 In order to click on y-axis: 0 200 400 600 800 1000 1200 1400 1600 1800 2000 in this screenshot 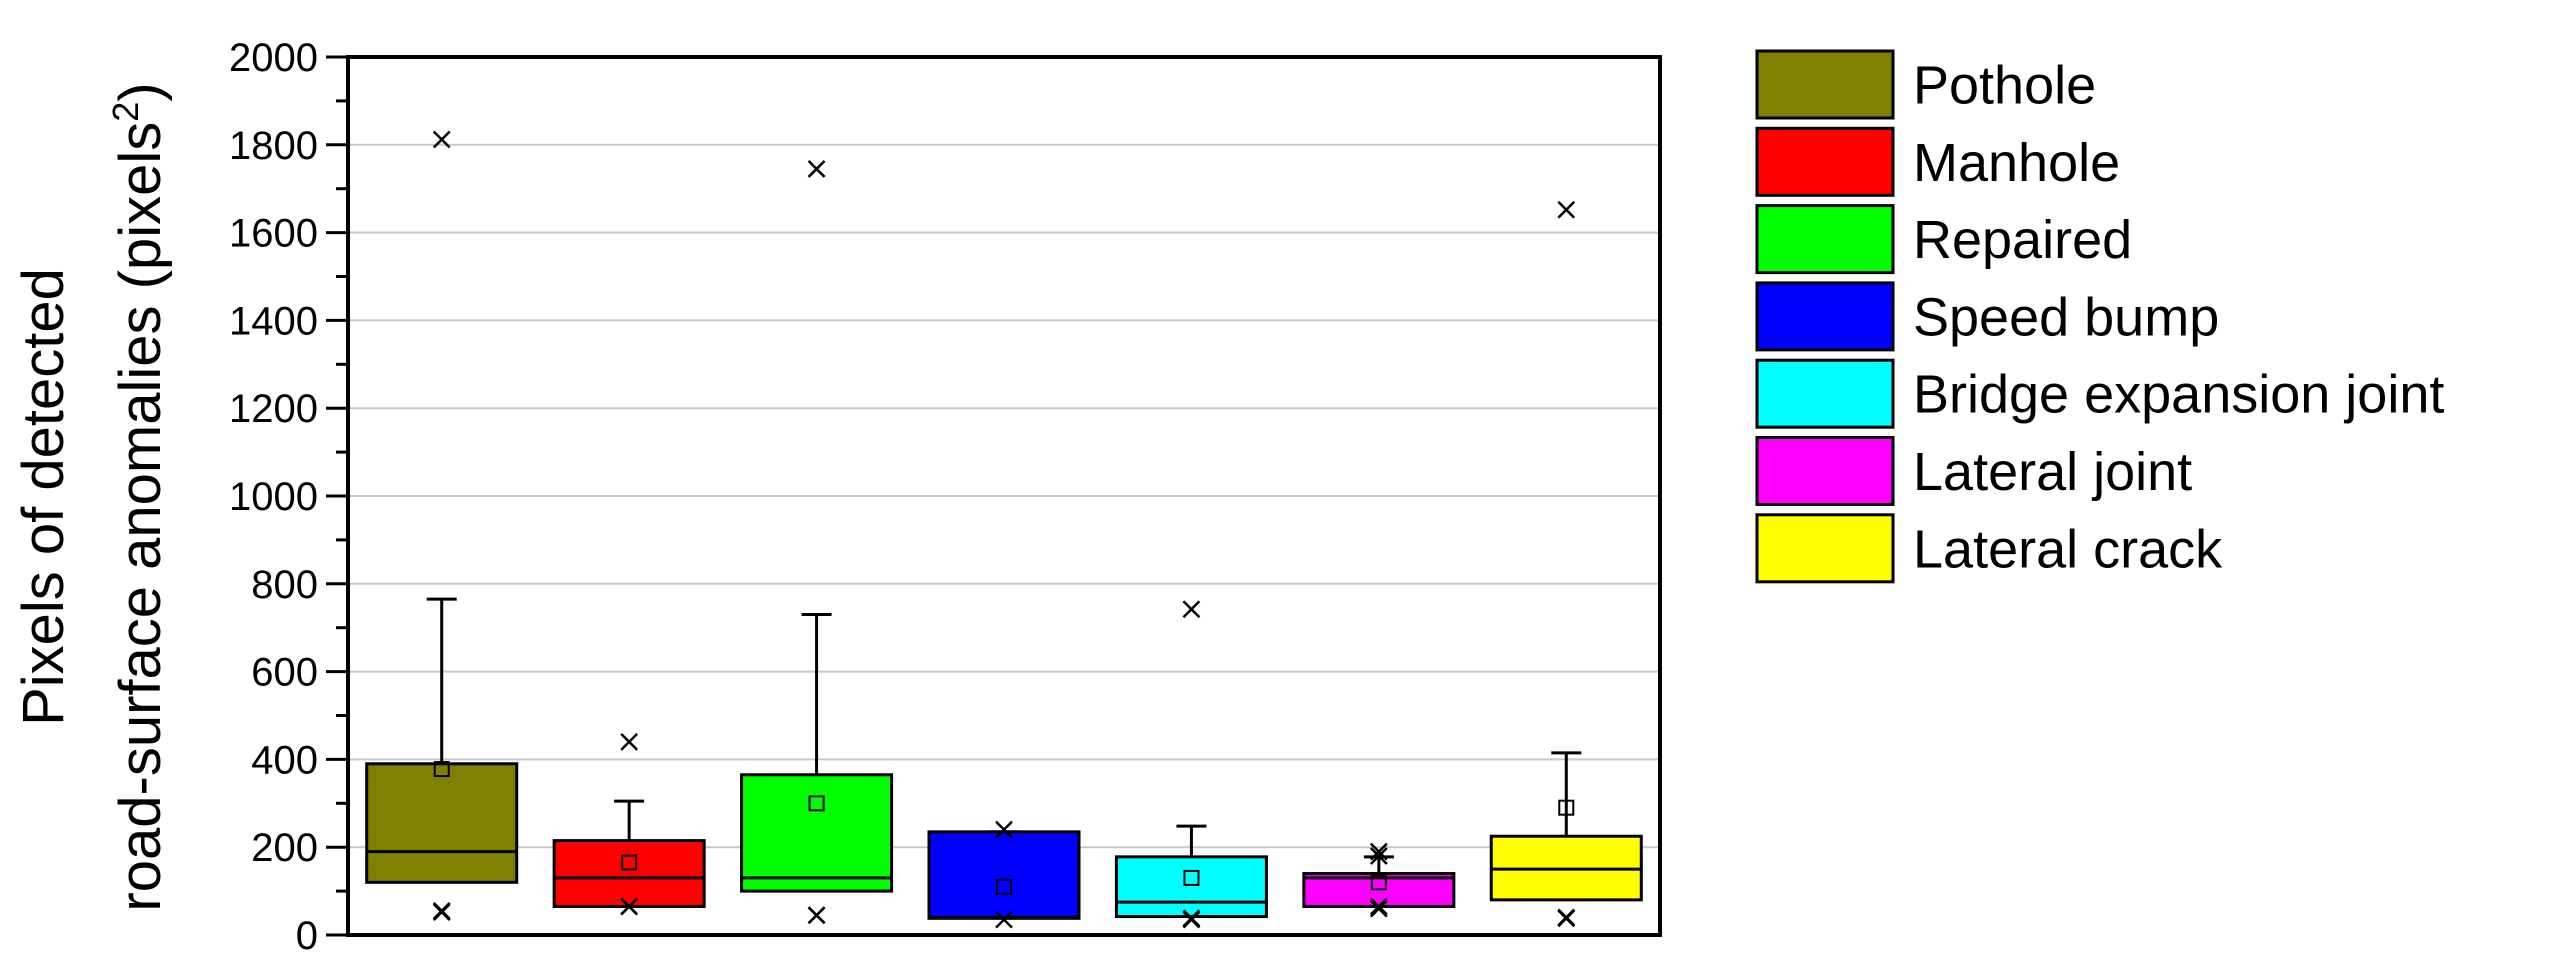, I will do `click(288, 497)`.